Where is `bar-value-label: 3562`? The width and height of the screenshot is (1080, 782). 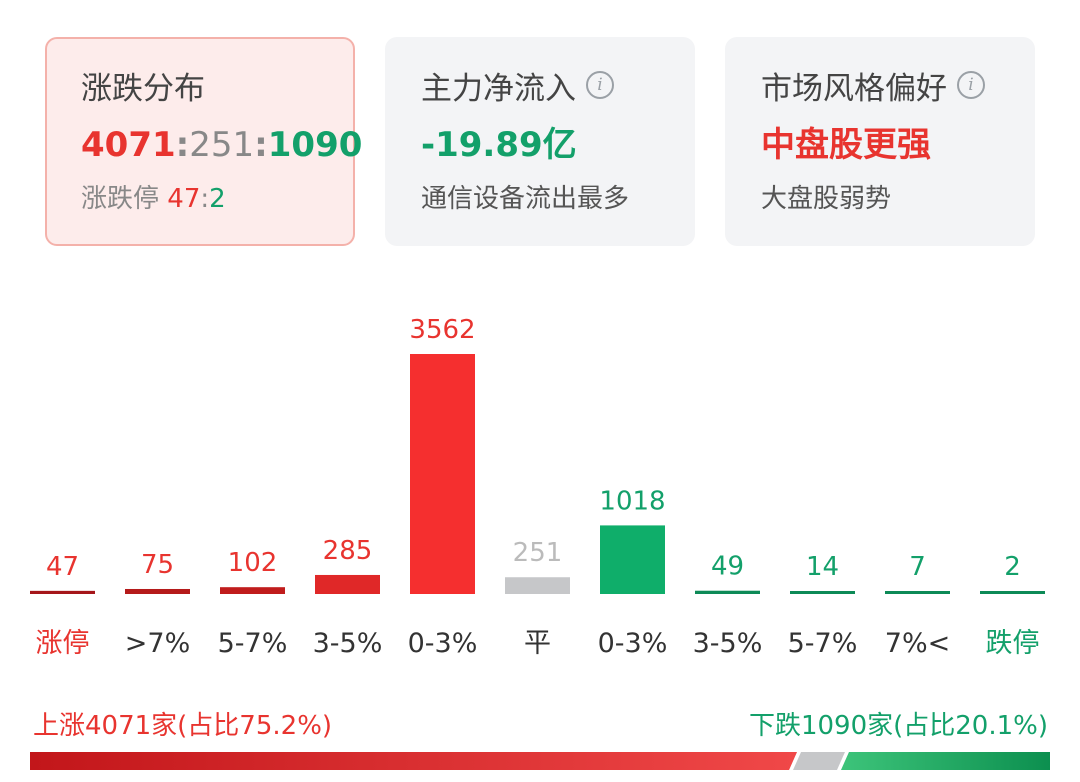 bar-value-label: 3562 is located at coordinates (442, 330).